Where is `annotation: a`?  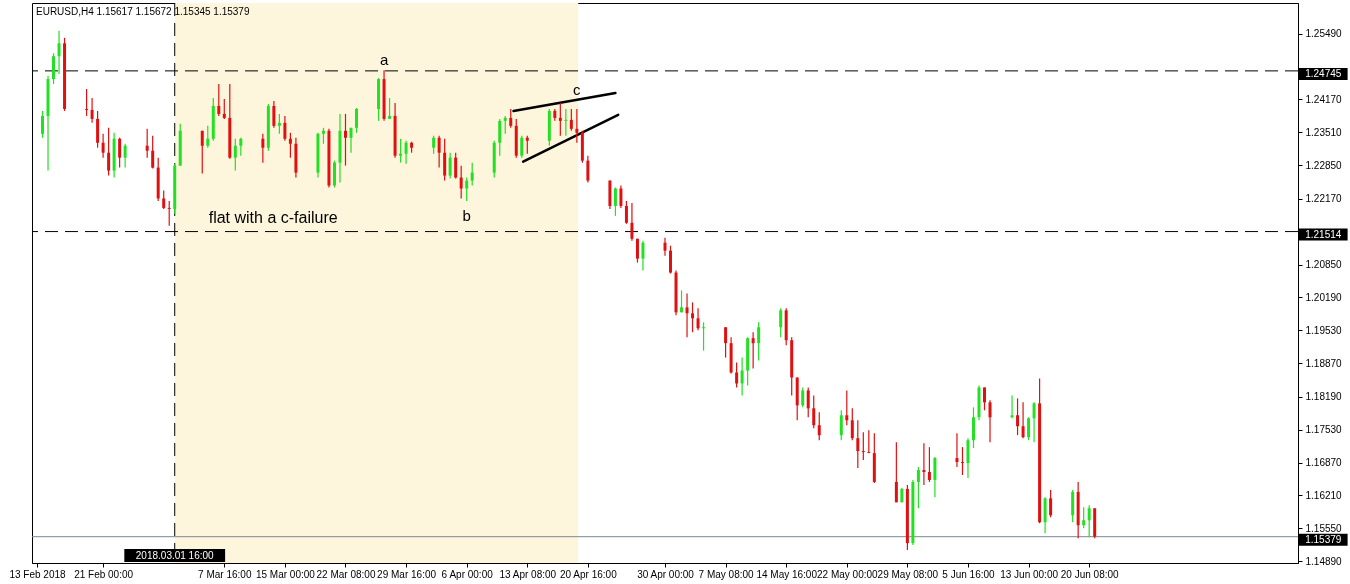 annotation: a is located at coordinates (384, 60).